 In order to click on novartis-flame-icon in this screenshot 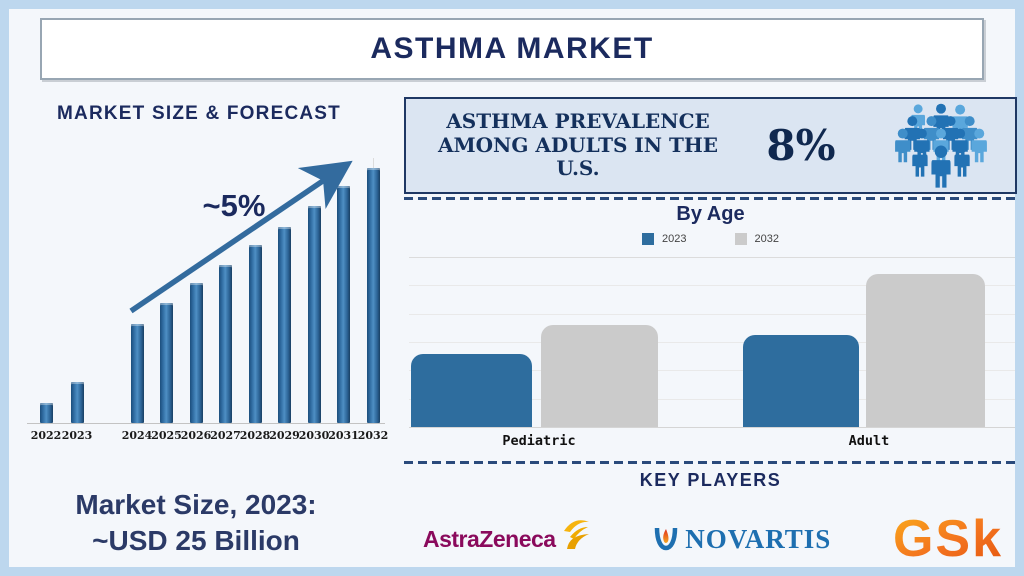, I will do `click(666, 539)`.